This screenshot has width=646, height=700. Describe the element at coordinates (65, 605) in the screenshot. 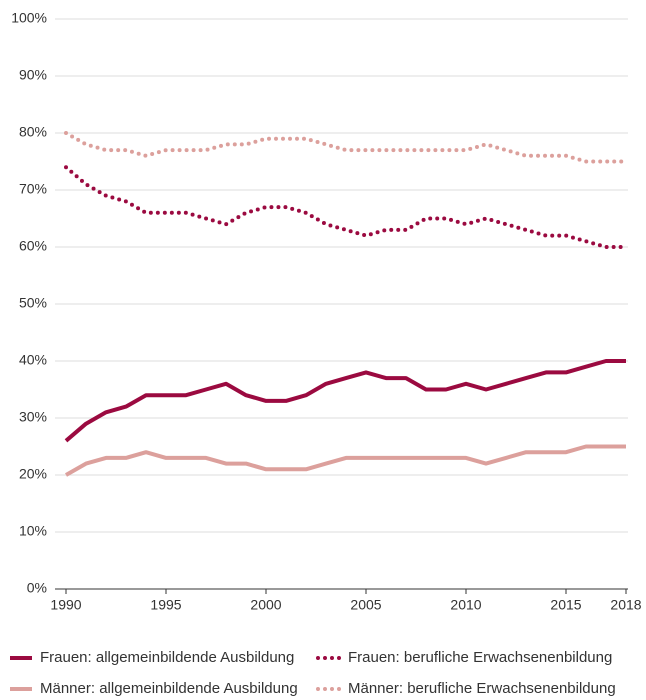

I see `x-tick-label: 1990` at that location.